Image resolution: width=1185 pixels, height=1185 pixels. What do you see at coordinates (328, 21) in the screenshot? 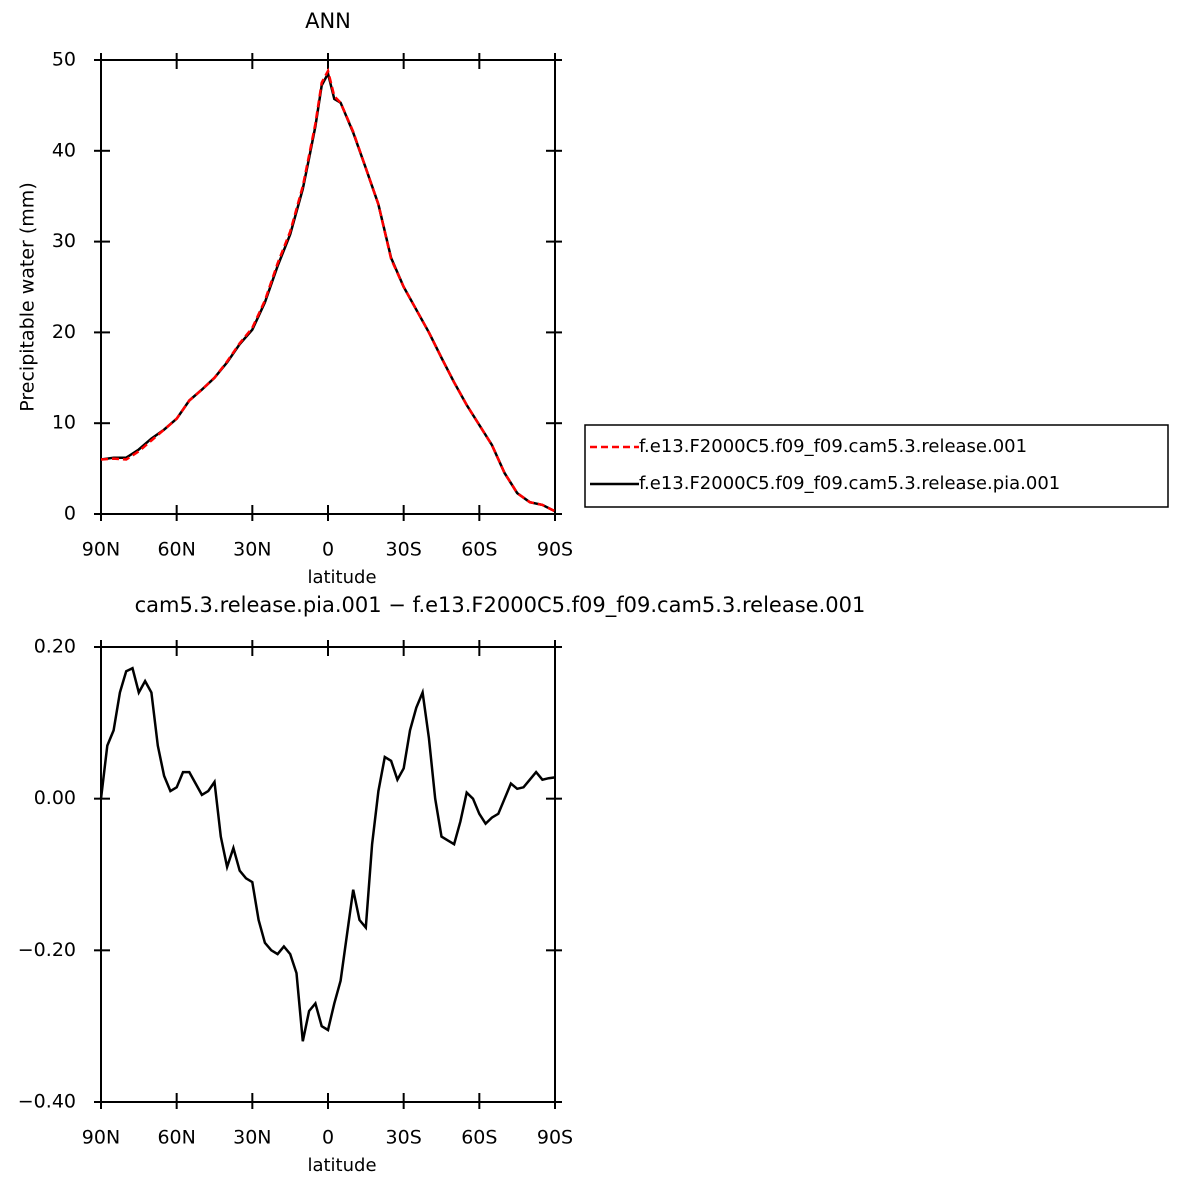
I see `chart-title: ANN` at bounding box center [328, 21].